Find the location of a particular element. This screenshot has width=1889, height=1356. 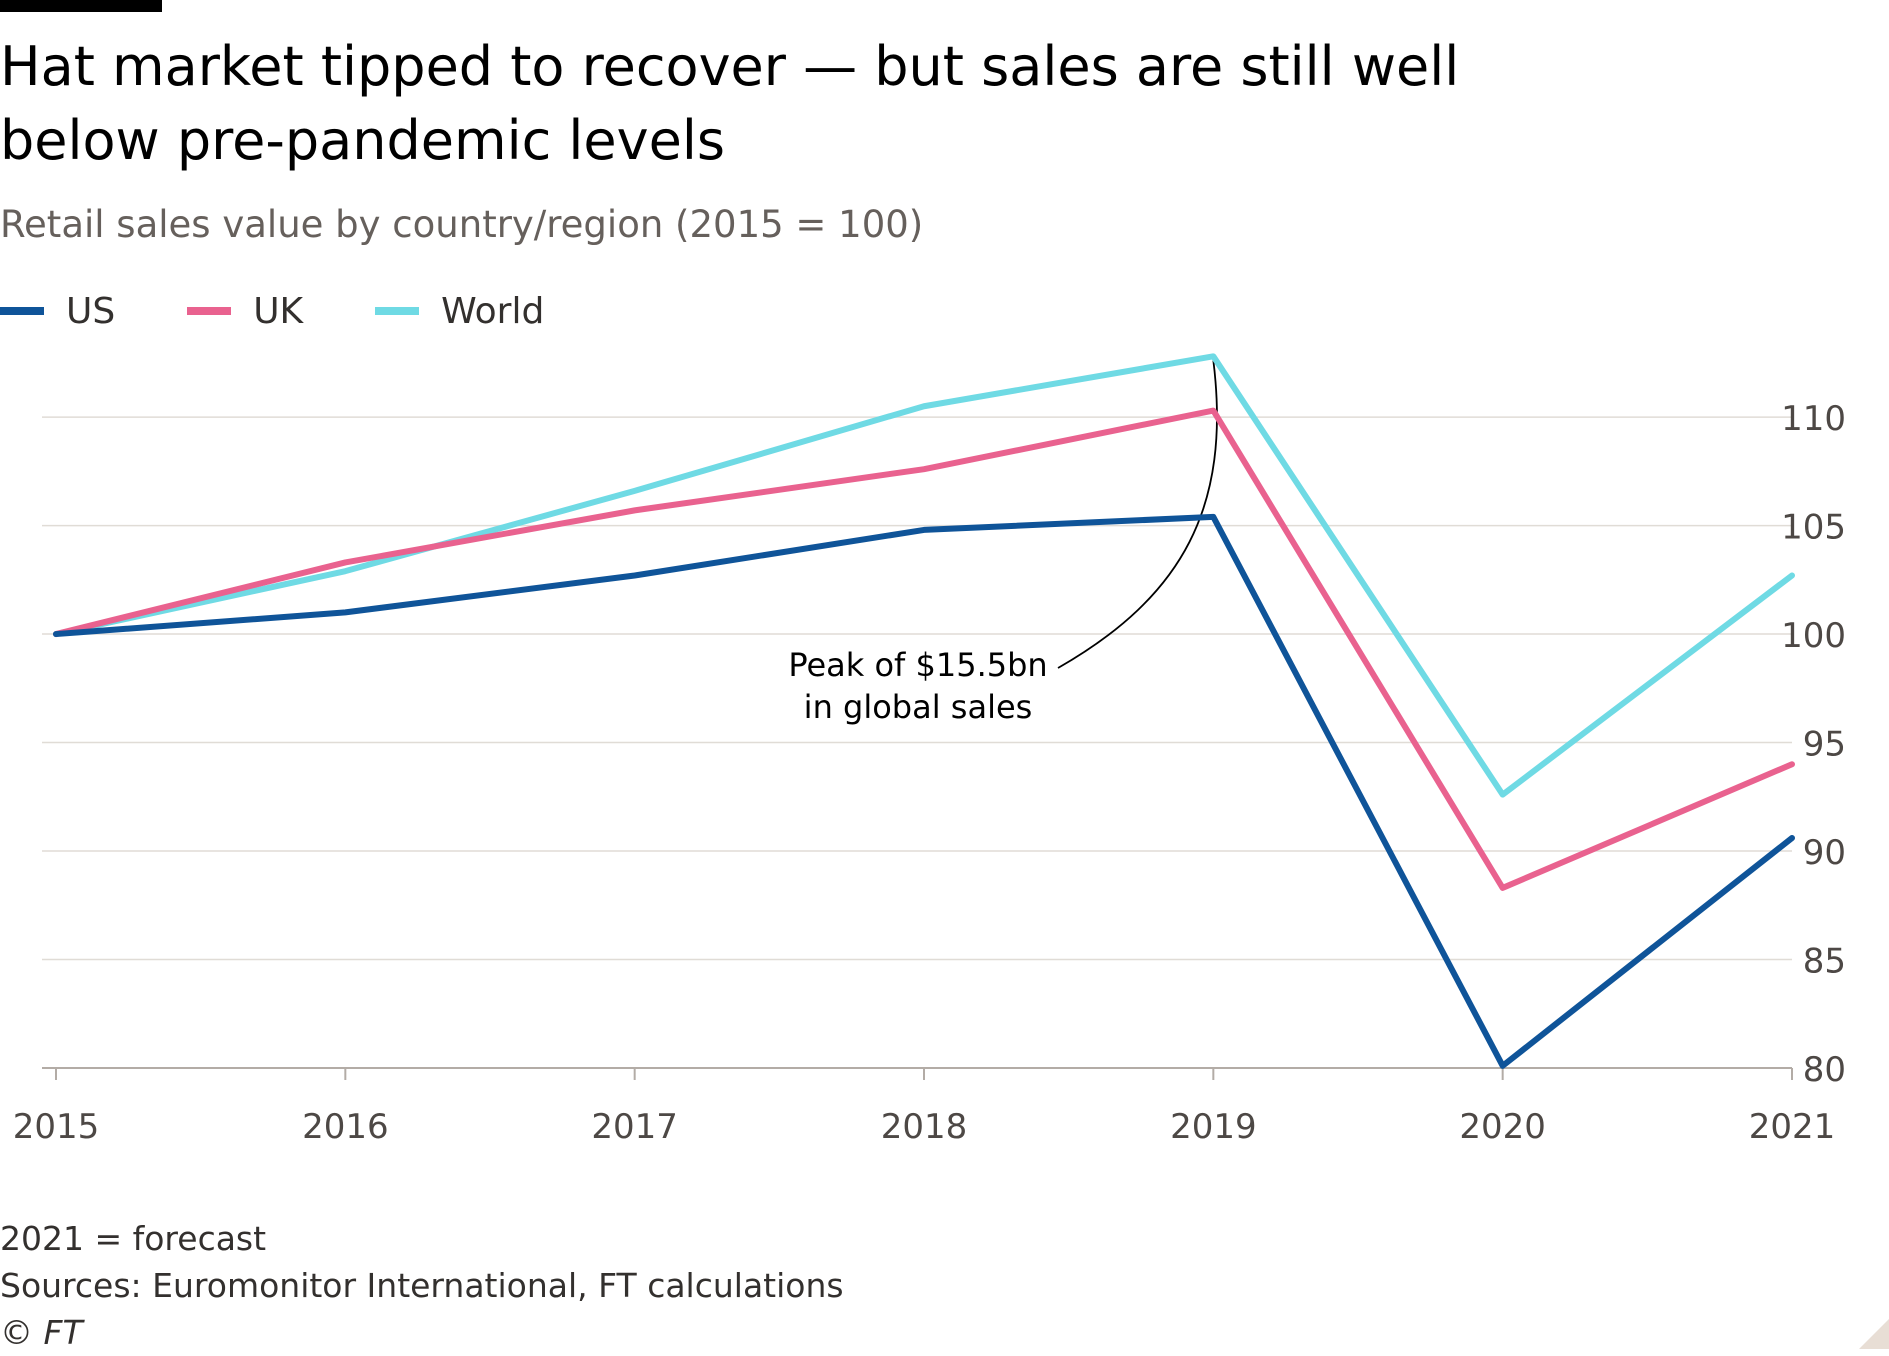

x-tick-label-2021: 2021 is located at coordinates (1792, 1127).